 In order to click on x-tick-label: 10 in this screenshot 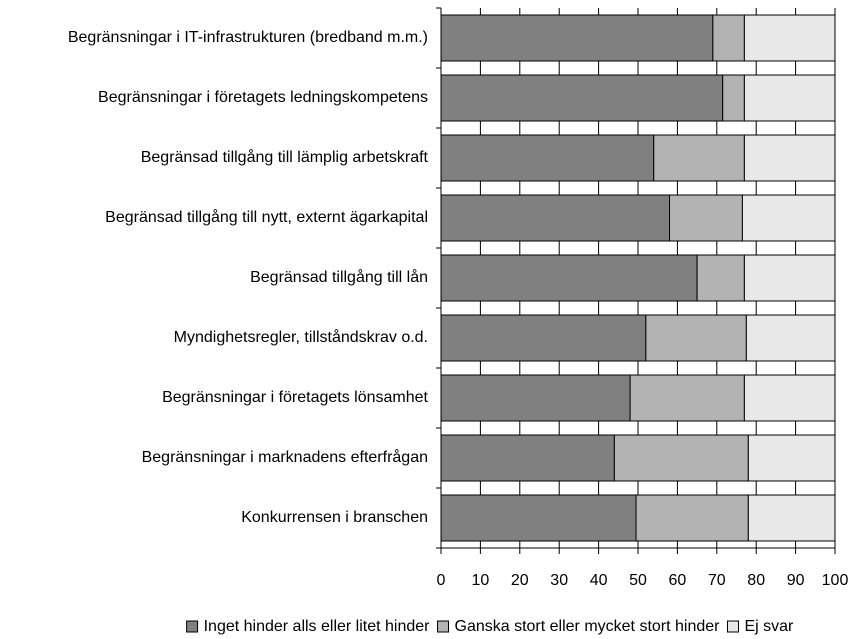, I will do `click(481, 580)`.